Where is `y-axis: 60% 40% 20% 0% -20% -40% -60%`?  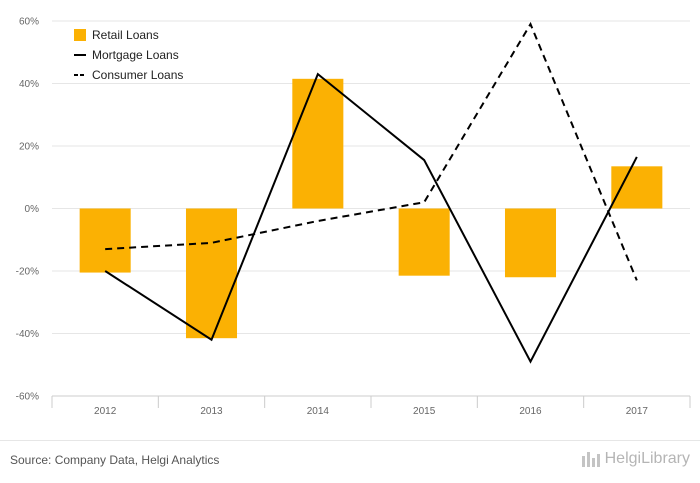 y-axis: 60% 40% 20% 0% -20% -40% -60% is located at coordinates (27, 210).